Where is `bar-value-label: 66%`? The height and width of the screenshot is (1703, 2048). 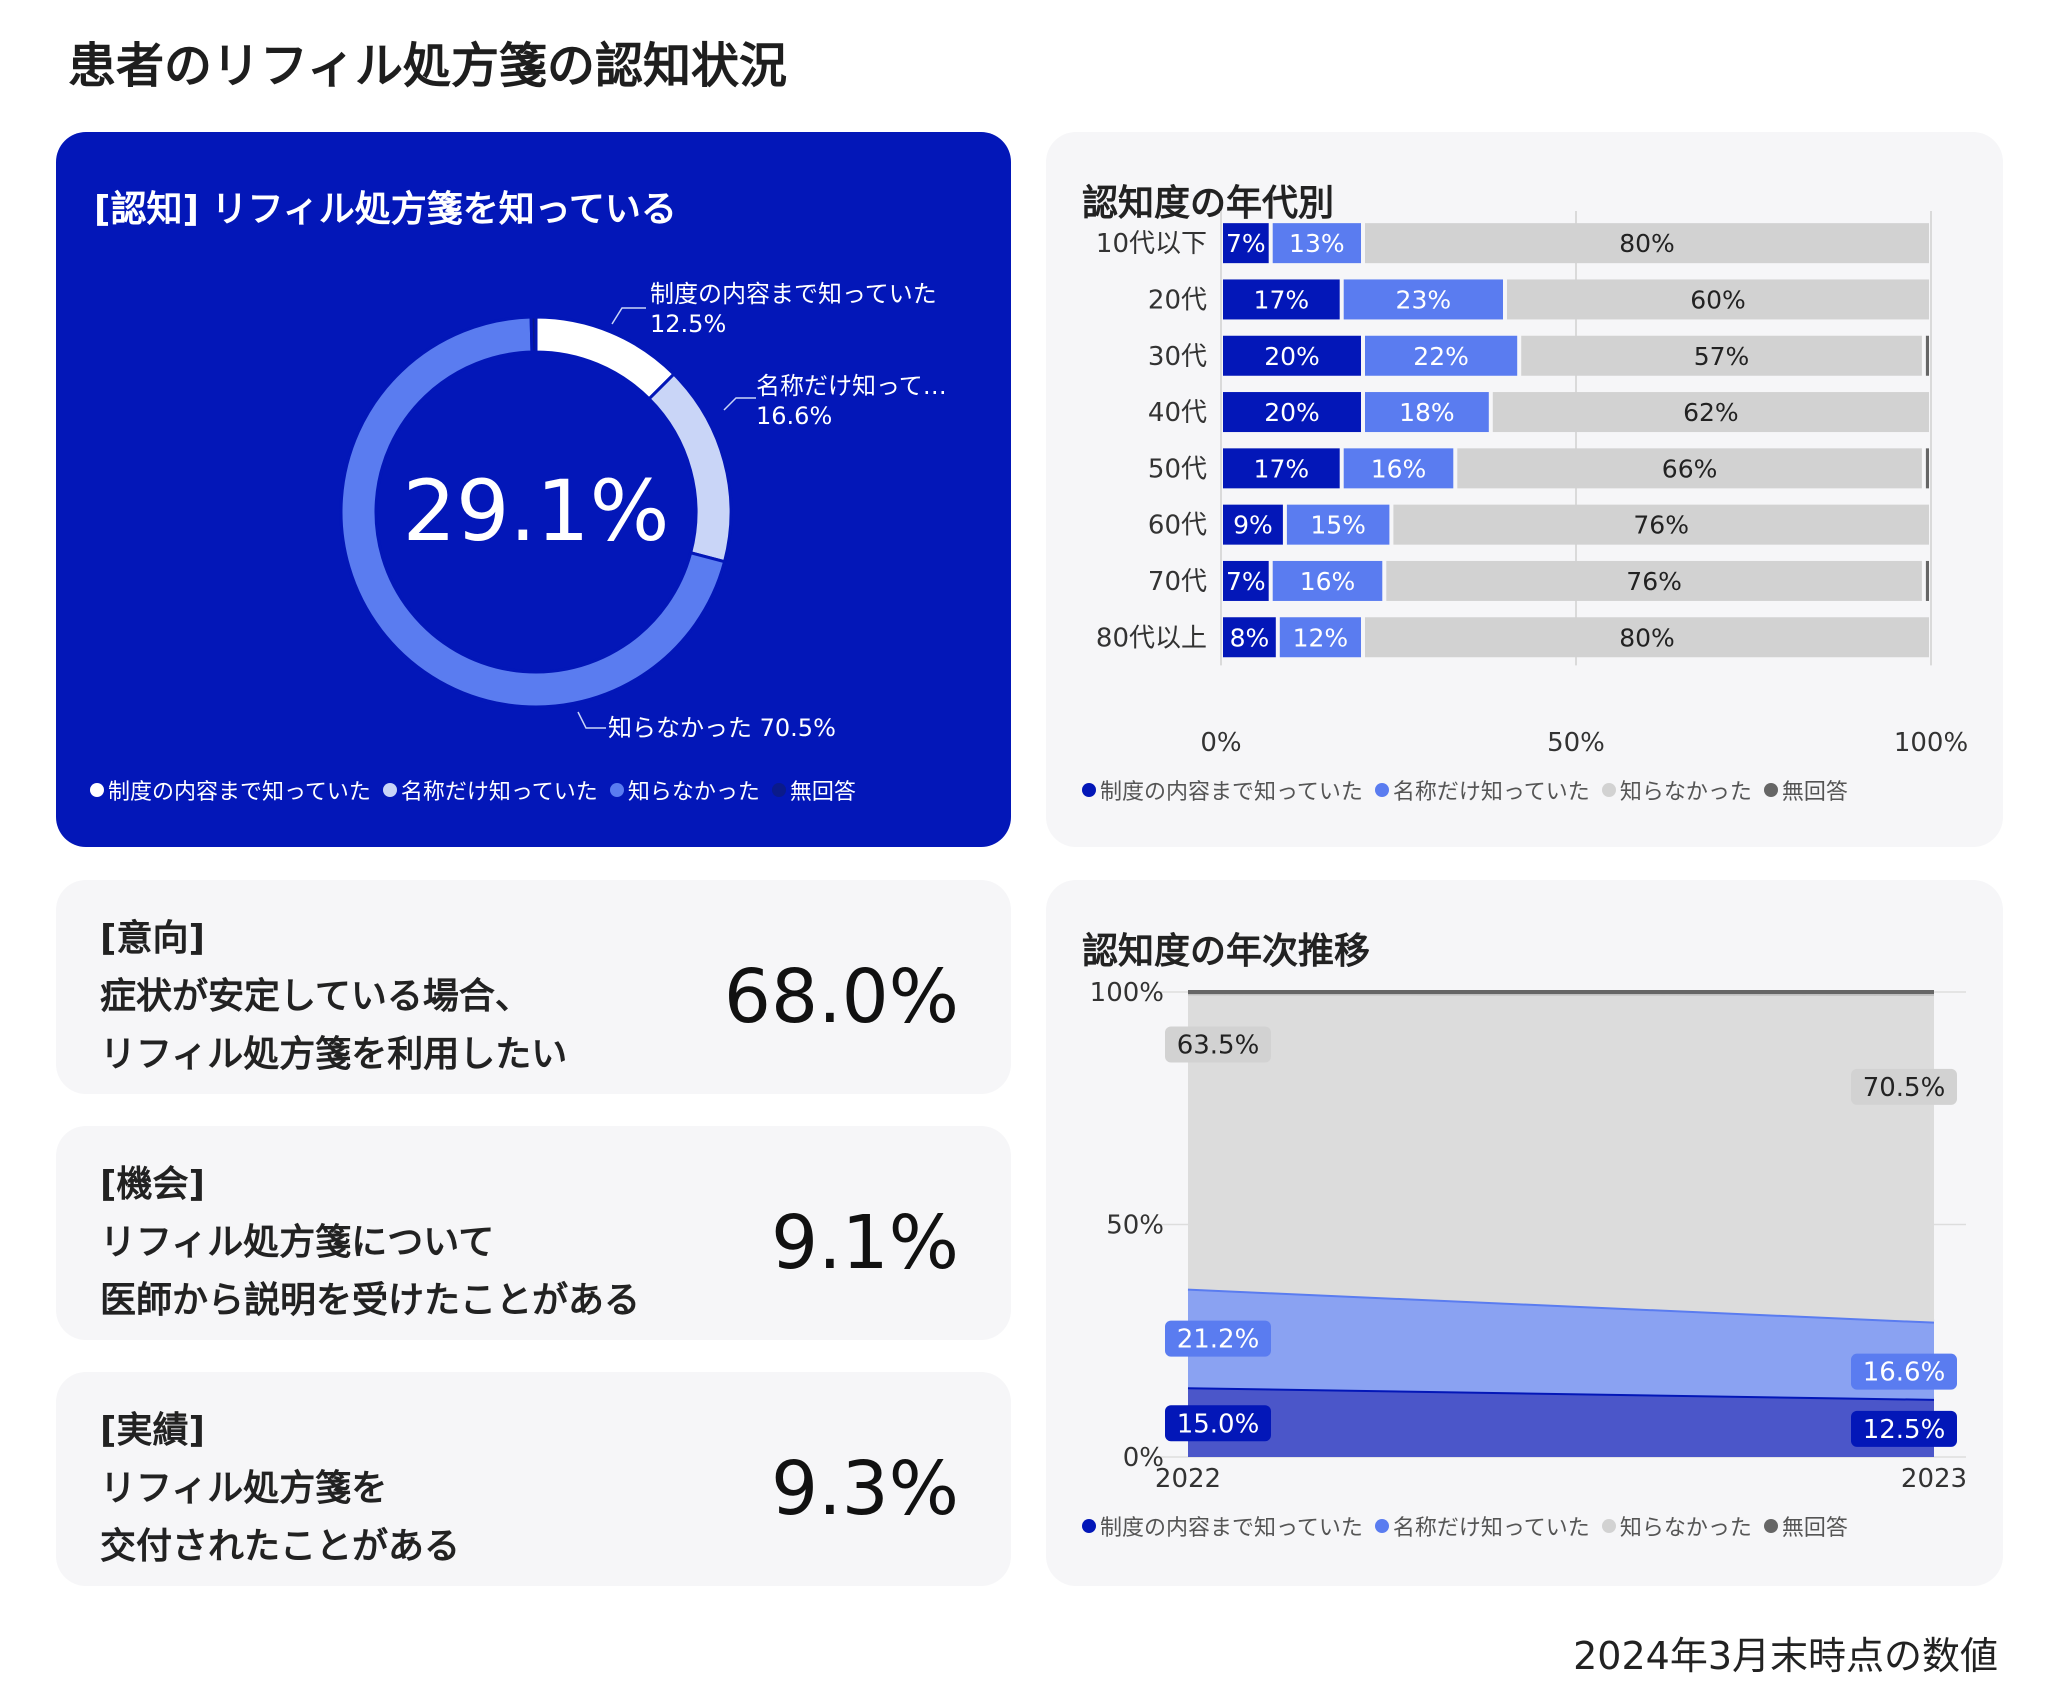 bar-value-label: 66% is located at coordinates (1690, 468).